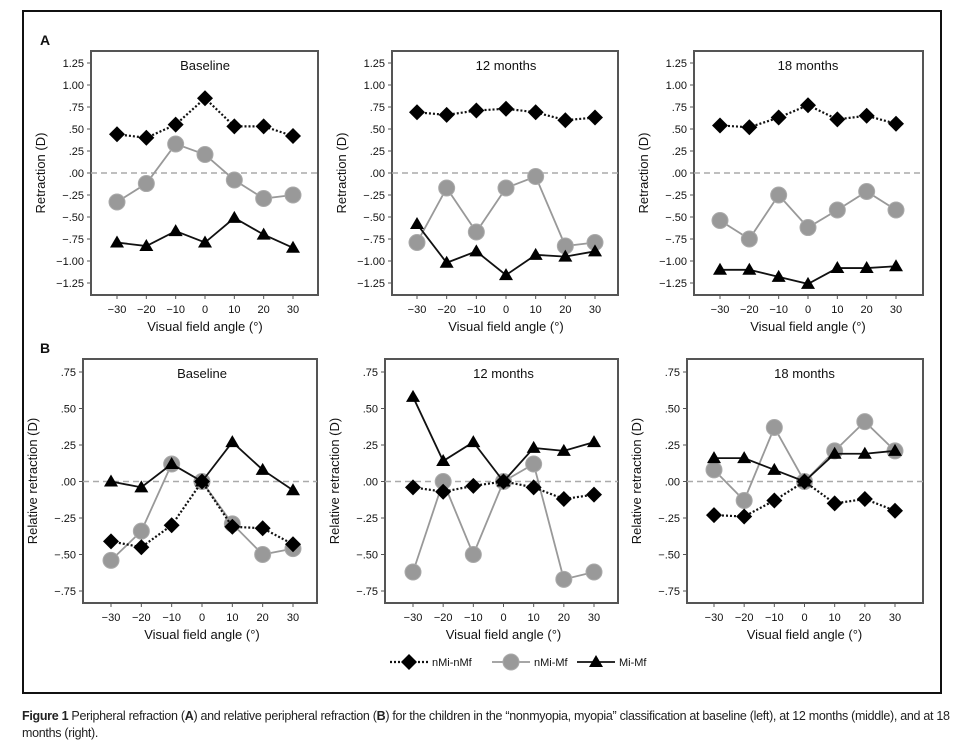 The height and width of the screenshot is (745, 964). Describe the element at coordinates (673, 284) in the screenshot. I see `y-tick-label: −1.25` at that location.